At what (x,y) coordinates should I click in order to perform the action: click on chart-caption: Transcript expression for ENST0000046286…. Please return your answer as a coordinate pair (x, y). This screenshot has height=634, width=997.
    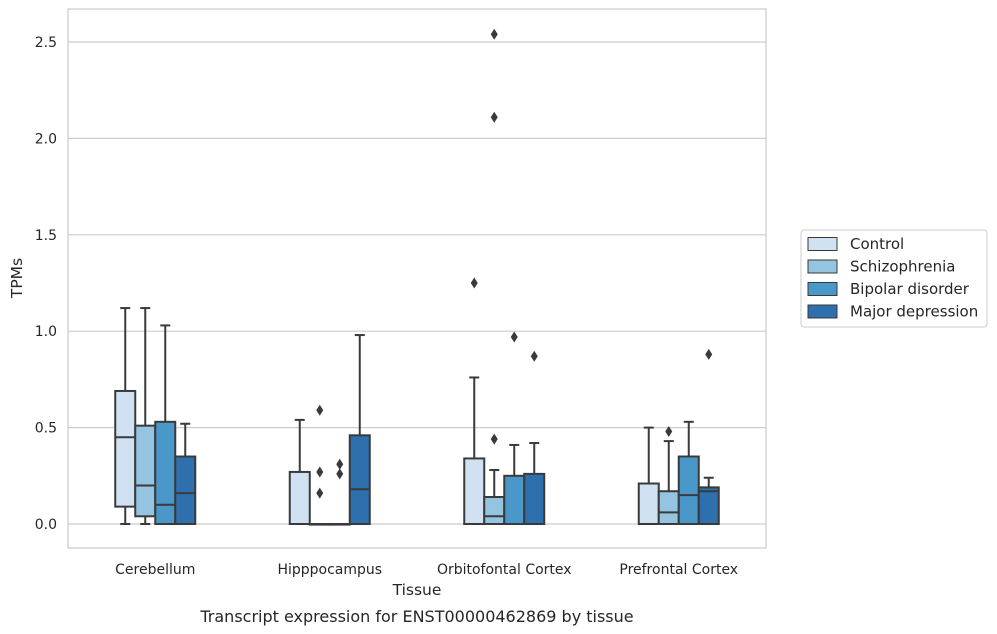
    Looking at the image, I should click on (416, 616).